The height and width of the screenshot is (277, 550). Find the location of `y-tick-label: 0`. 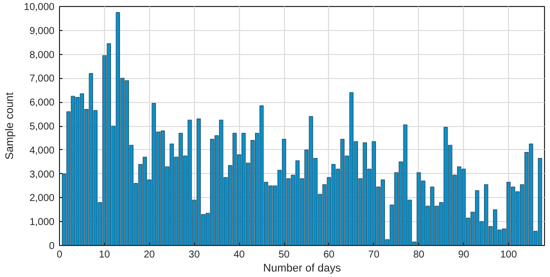

y-tick-label: 0 is located at coordinates (51, 246).